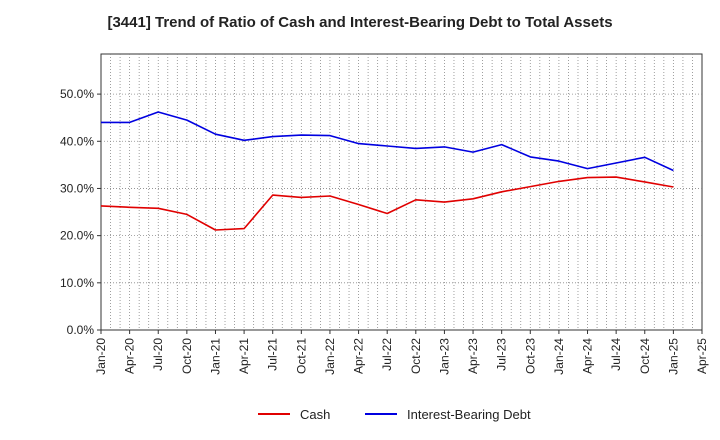  What do you see at coordinates (187, 356) in the screenshot?
I see `x-tick-label: Oct-20` at bounding box center [187, 356].